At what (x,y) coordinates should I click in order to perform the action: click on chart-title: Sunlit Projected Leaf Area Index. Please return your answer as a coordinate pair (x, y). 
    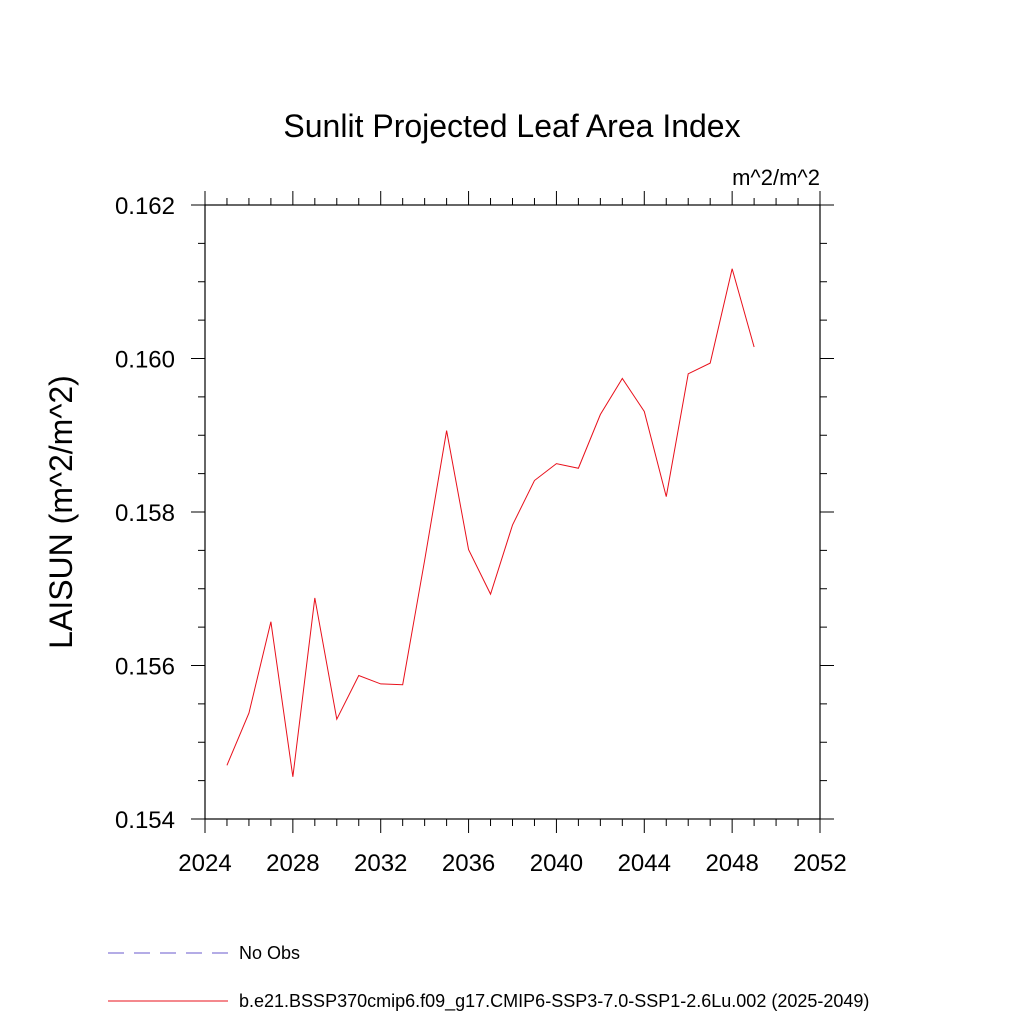
    Looking at the image, I should click on (511, 126).